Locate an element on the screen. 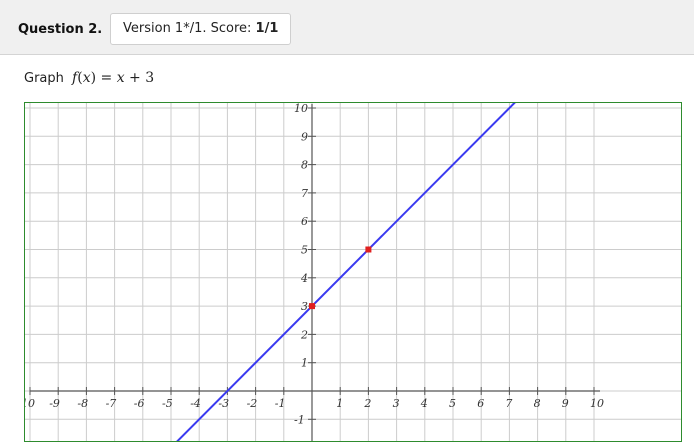  x-tick-label: -7 is located at coordinates (111, 403).